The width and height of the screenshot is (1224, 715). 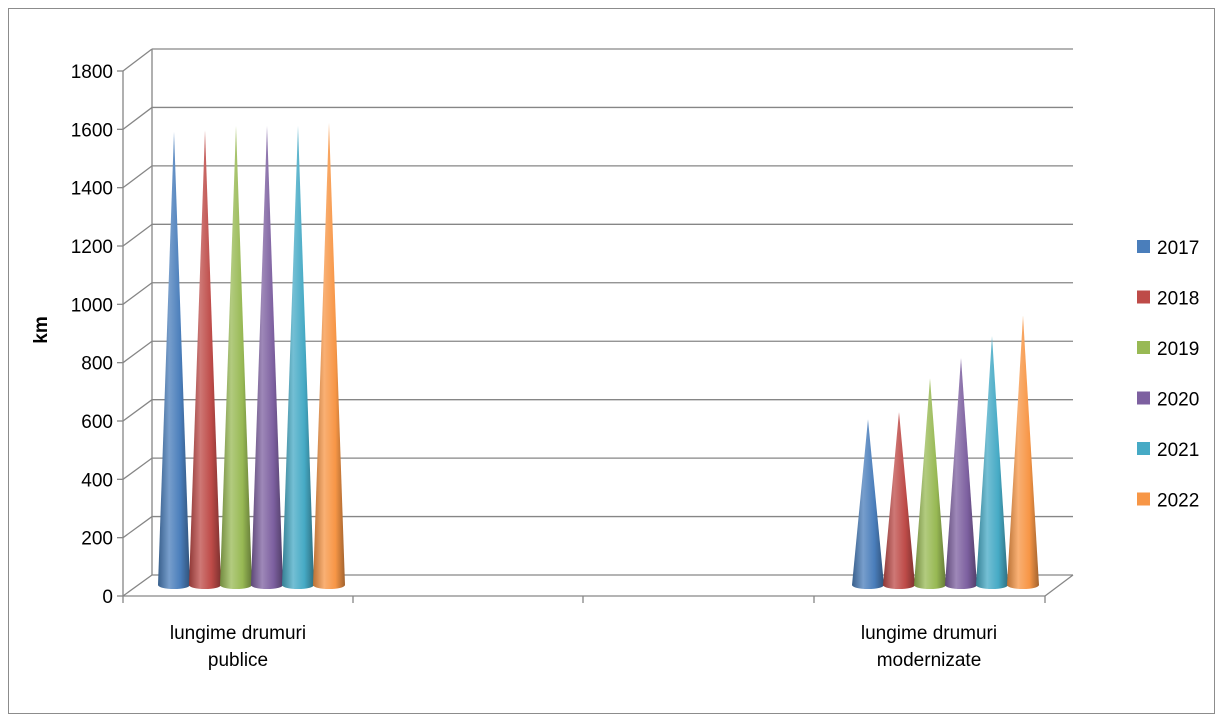 I want to click on legend-label: 2022, so click(x=1178, y=501).